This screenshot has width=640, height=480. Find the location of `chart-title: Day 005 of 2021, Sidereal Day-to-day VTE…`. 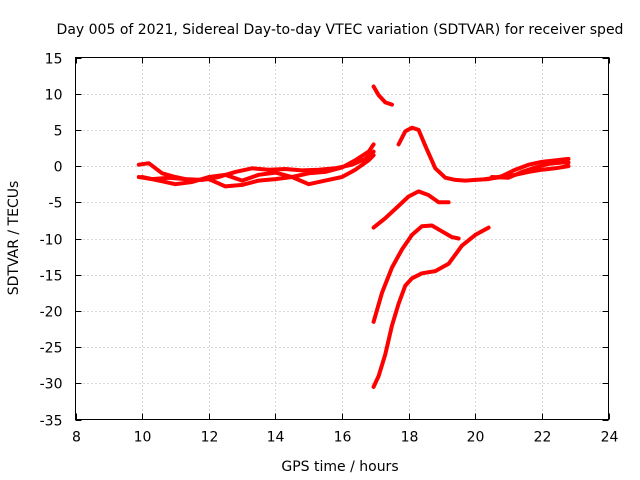

chart-title: Day 005 of 2021, Sidereal Day-to-day VTE… is located at coordinates (340, 30).